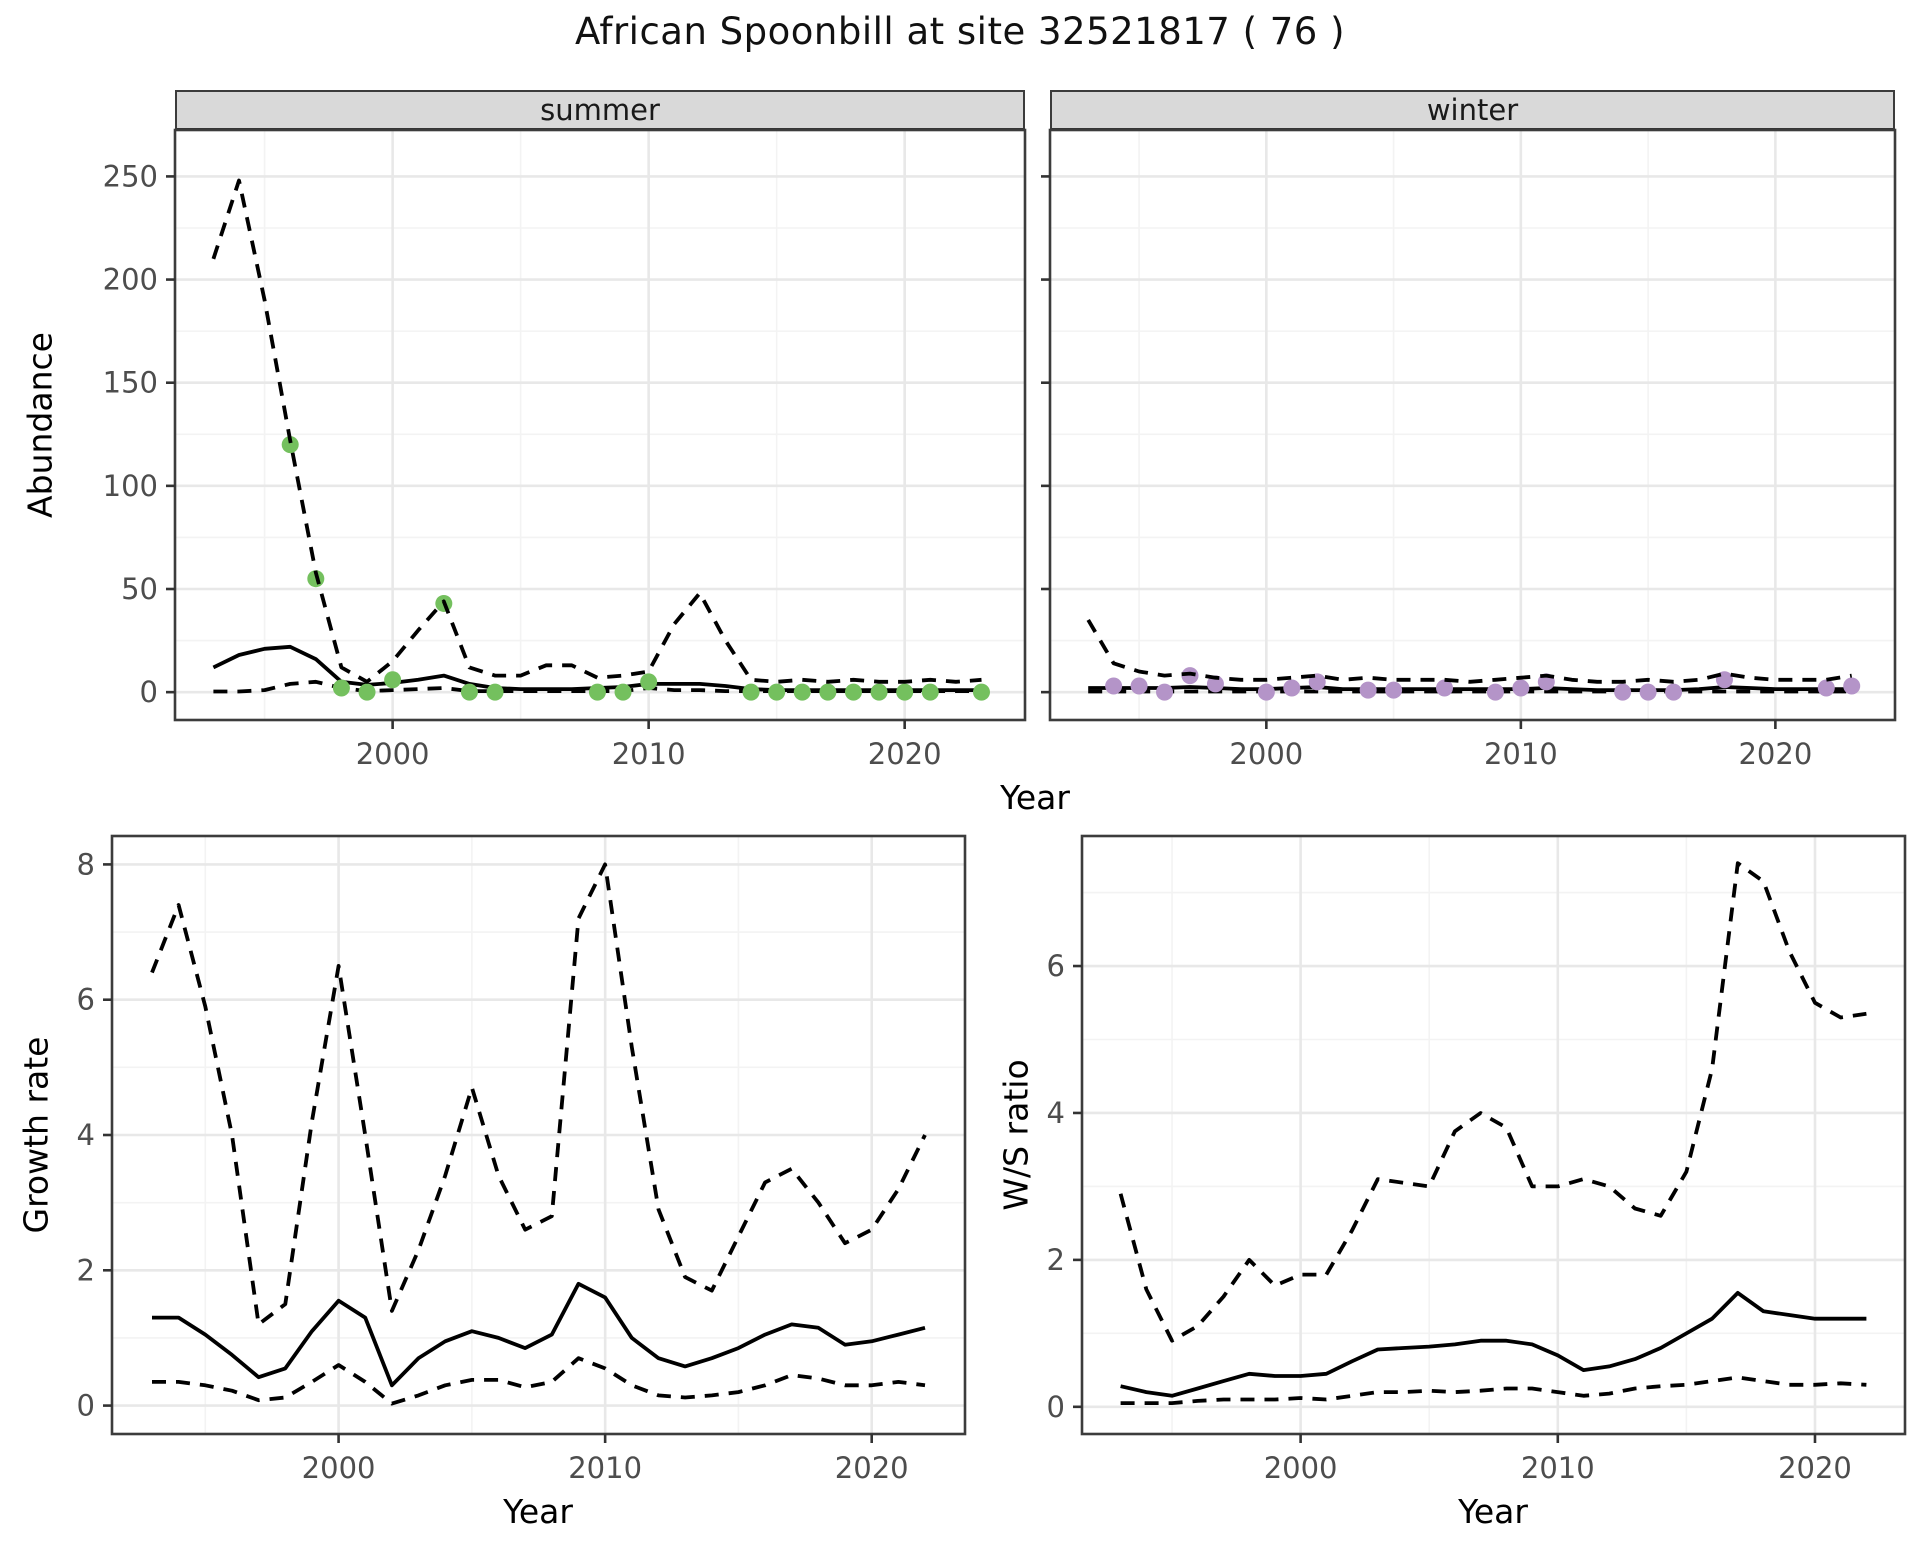 This screenshot has width=1920, height=1560. Describe the element at coordinates (130, 486) in the screenshot. I see `y-tick-label: 100` at that location.